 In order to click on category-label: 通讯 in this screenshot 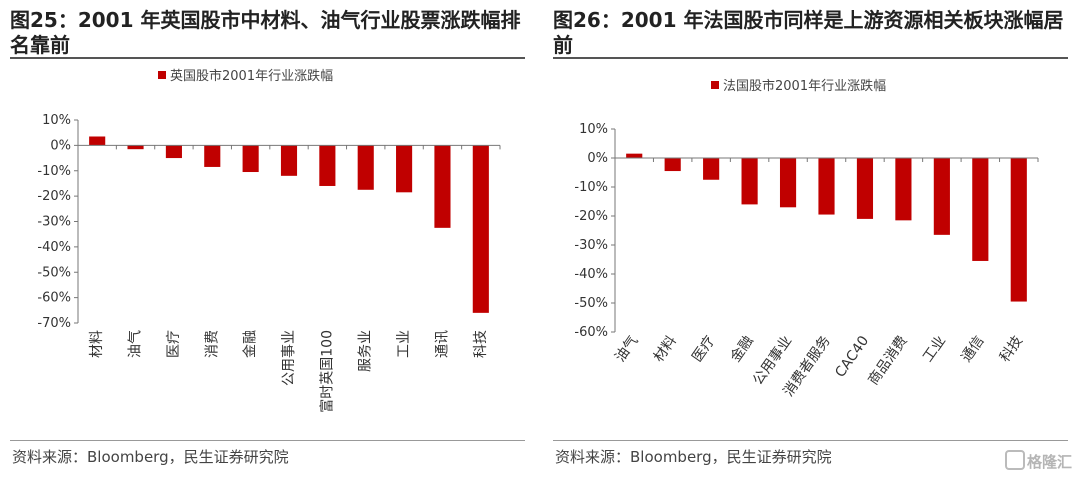, I will do `click(442, 344)`.